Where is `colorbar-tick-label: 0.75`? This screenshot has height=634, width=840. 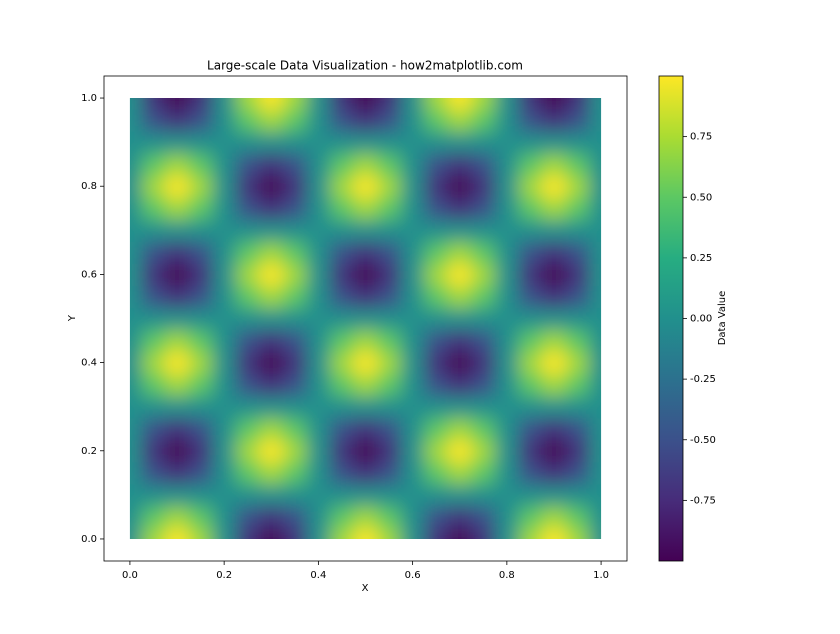 colorbar-tick-label: 0.75 is located at coordinates (701, 137).